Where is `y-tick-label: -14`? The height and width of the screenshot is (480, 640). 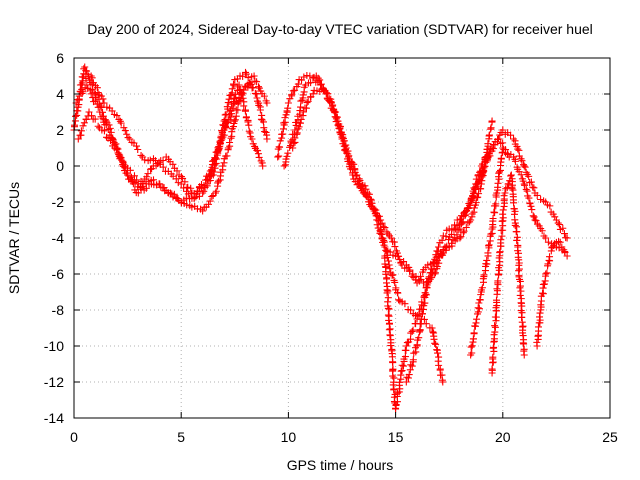 y-tick-label: -14 is located at coordinates (54, 418).